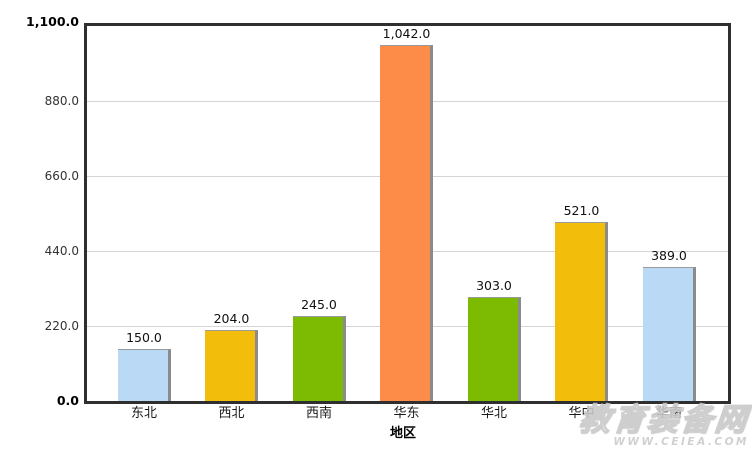 This screenshot has height=454, width=752. What do you see at coordinates (406, 413) in the screenshot?
I see `x-tick-label-华东: 华东` at bounding box center [406, 413].